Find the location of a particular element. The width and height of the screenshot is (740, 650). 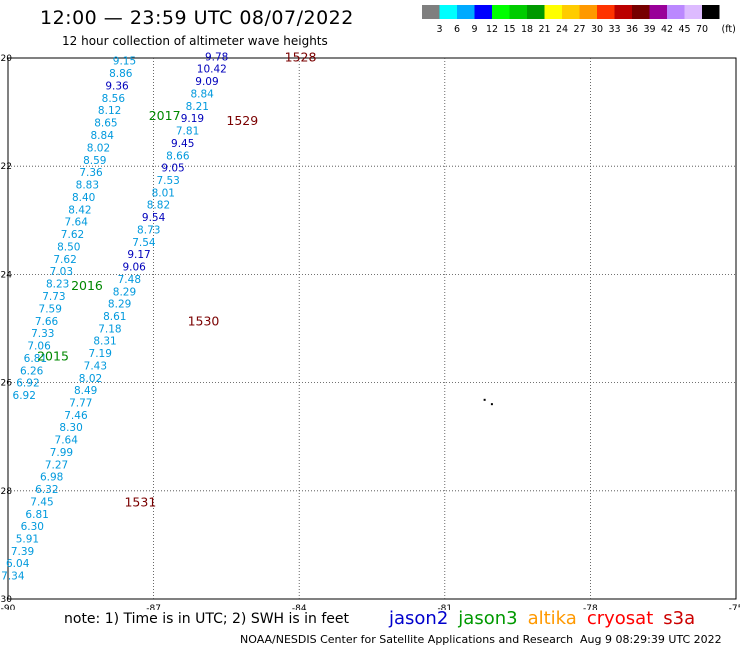

wave-height-value: 7.33 is located at coordinates (42, 334).